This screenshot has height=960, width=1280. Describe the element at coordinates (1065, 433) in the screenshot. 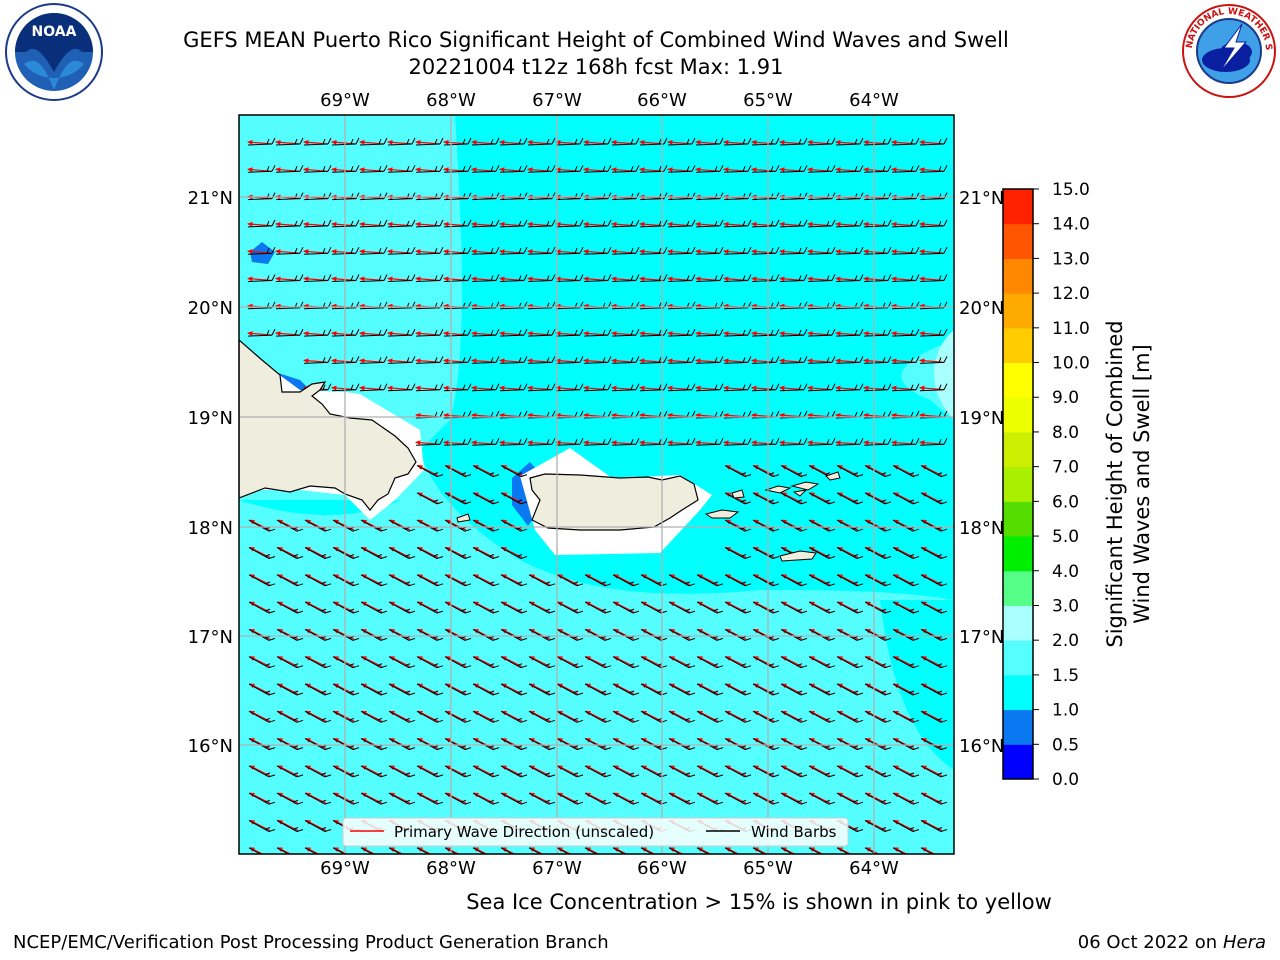

I see `colorbar-tick-label: 8.0` at that location.